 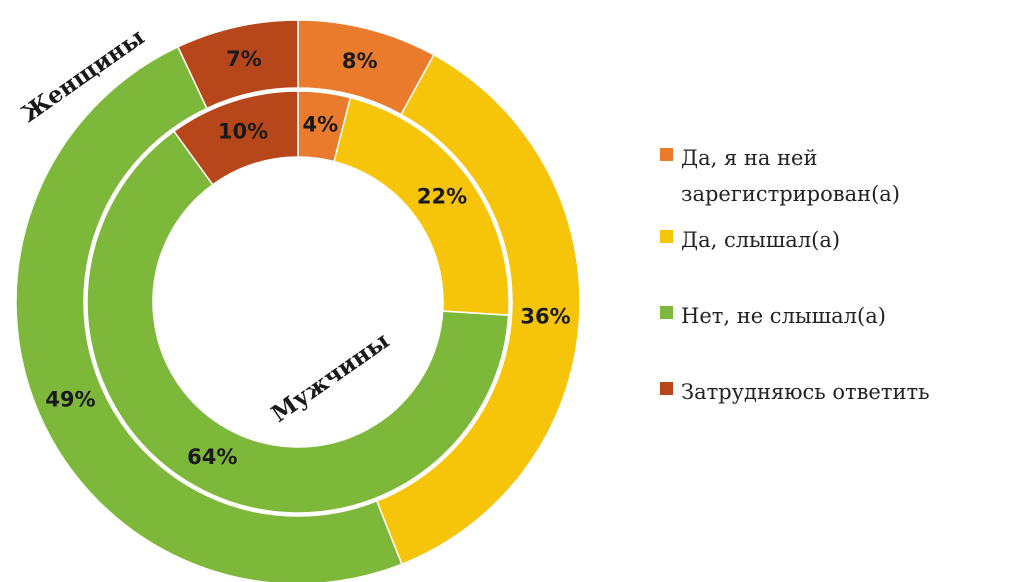 What do you see at coordinates (330, 377) in the screenshot?
I see `ring-name: Мужчины` at bounding box center [330, 377].